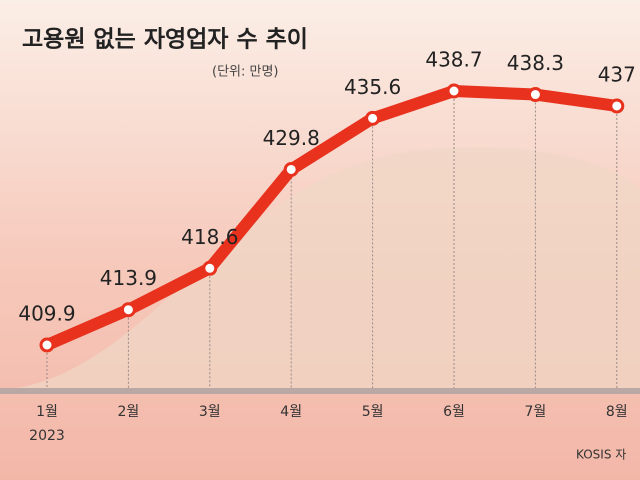 This screenshot has height=480, width=640. I want to click on value-label: 438.3, so click(535, 63).